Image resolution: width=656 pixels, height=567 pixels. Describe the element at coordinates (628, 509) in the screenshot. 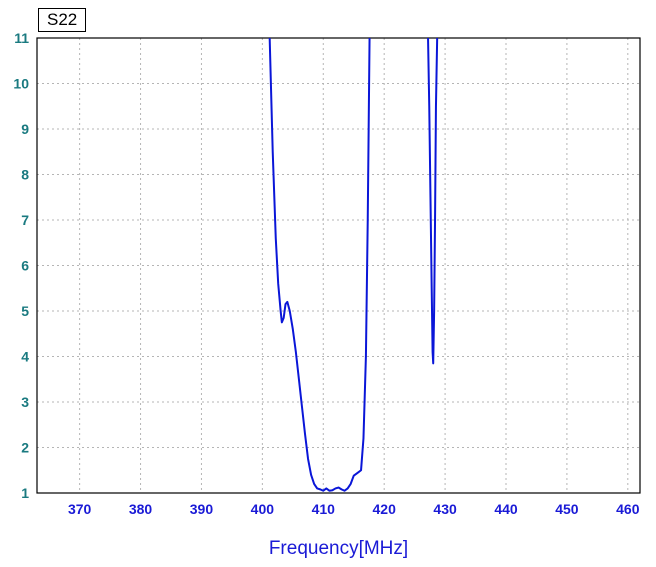

I see `x-tick-label: 460` at that location.